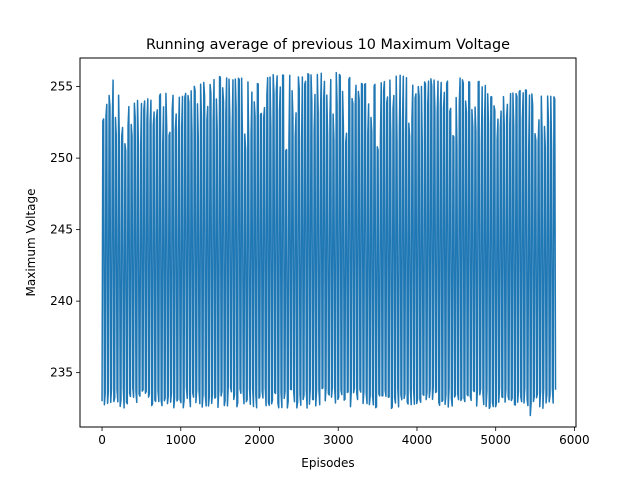  Describe the element at coordinates (495, 440) in the screenshot. I see `x-tick-label: 5000` at that location.